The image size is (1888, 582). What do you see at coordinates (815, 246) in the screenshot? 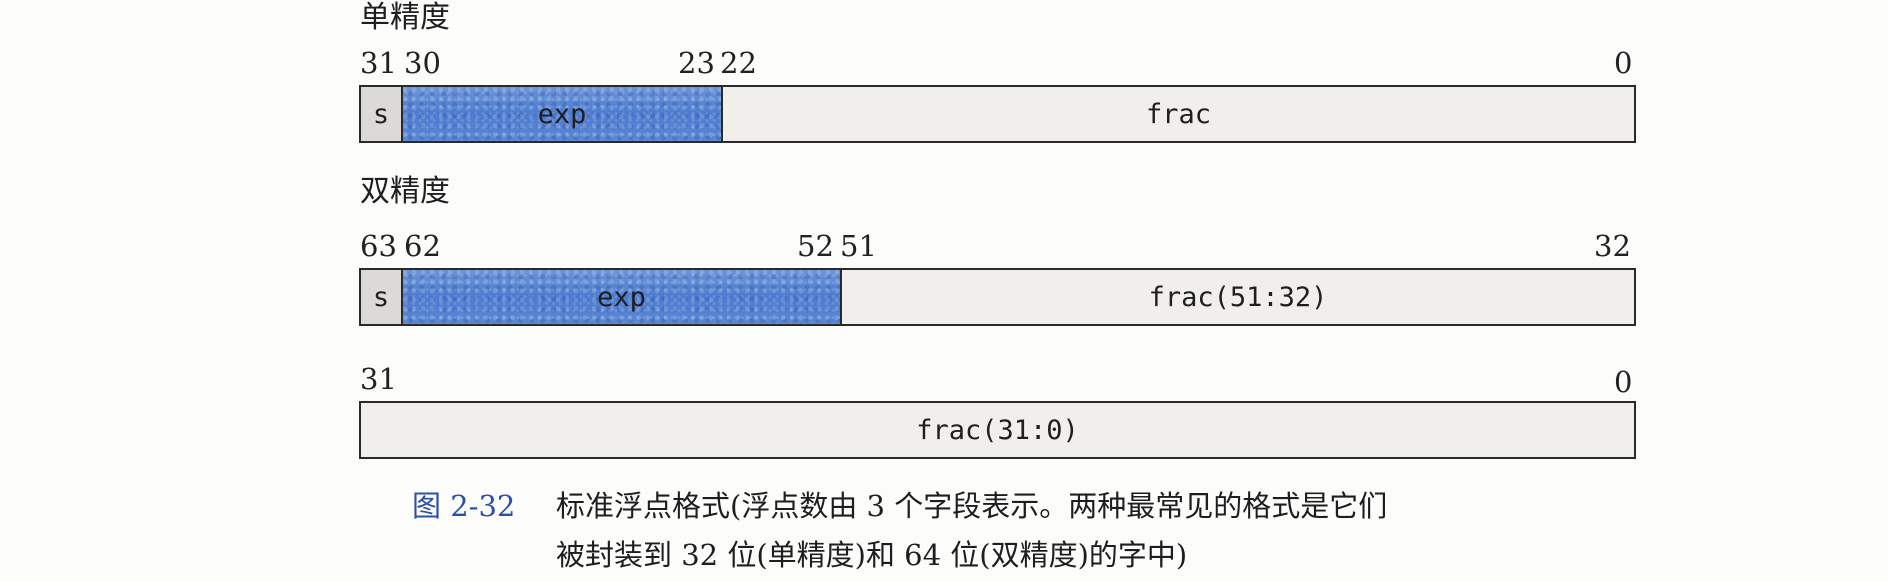
I see `double-bit-52: 52` at bounding box center [815, 246].